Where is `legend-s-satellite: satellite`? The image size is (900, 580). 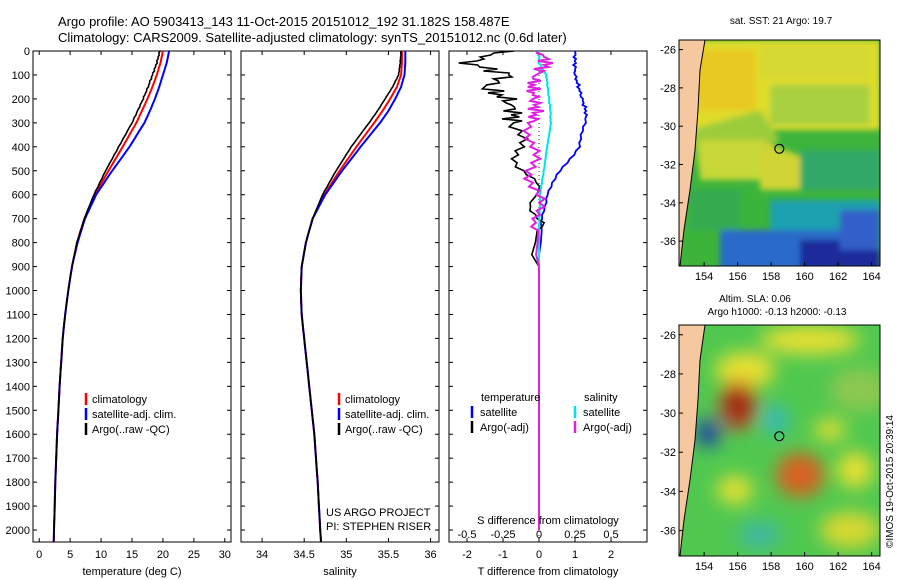 legend-s-satellite: satellite is located at coordinates (601, 413).